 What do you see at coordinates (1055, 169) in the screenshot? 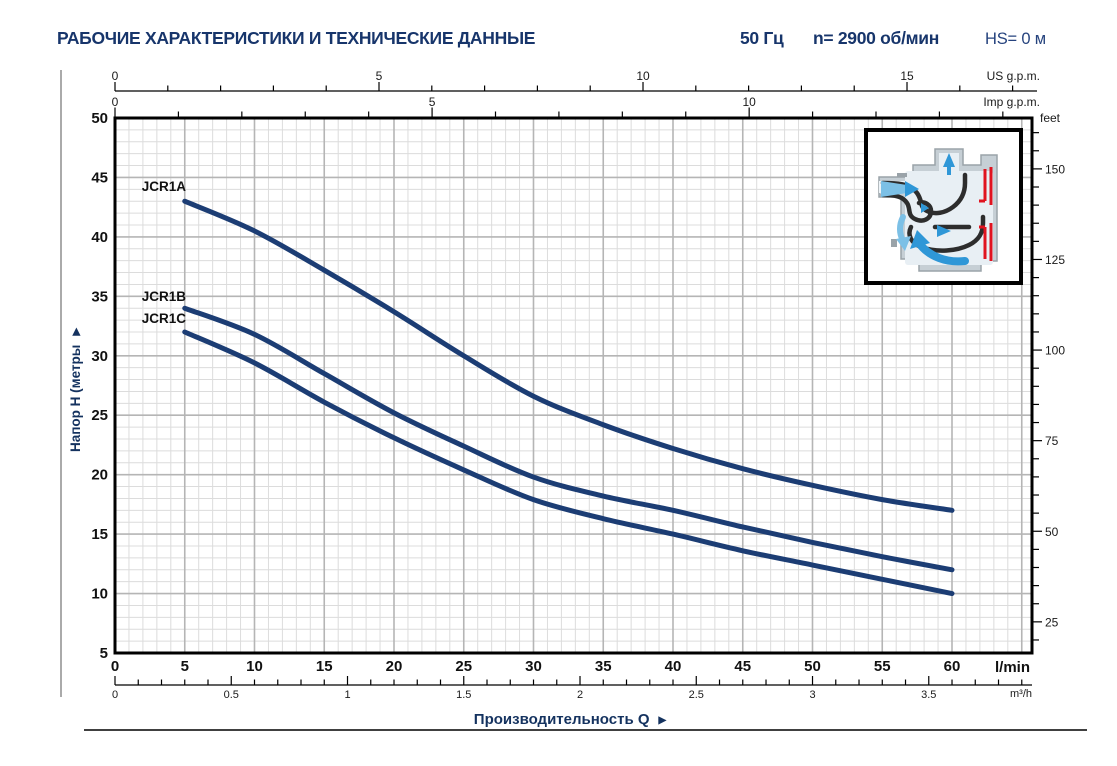
I see `feet-tick-label: 150` at bounding box center [1055, 169].